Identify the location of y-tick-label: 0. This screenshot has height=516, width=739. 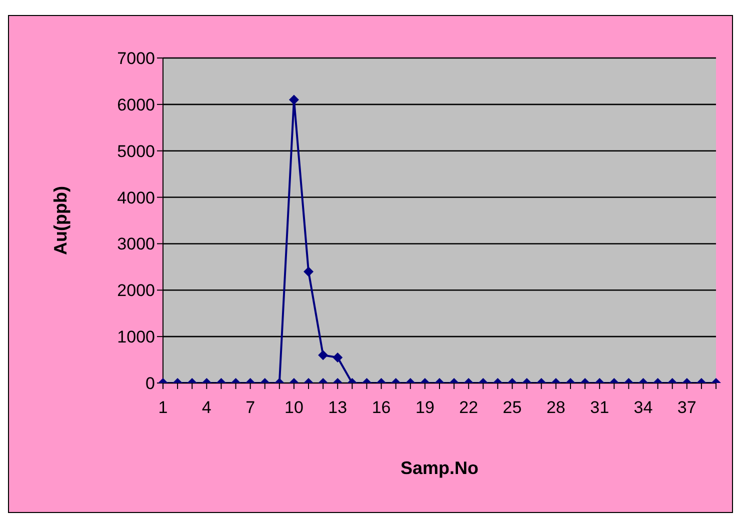
(150, 384).